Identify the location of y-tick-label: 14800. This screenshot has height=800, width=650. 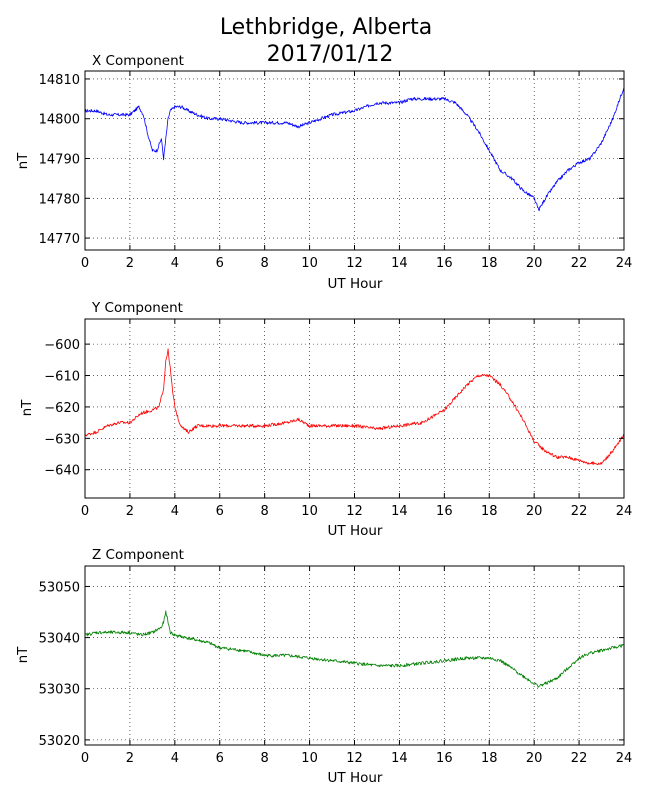
(59, 120).